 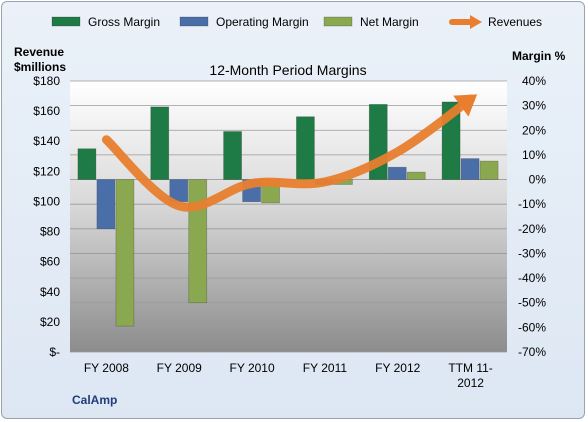 What do you see at coordinates (325, 368) in the screenshot?
I see `x-tick-label: FY 2011` at bounding box center [325, 368].